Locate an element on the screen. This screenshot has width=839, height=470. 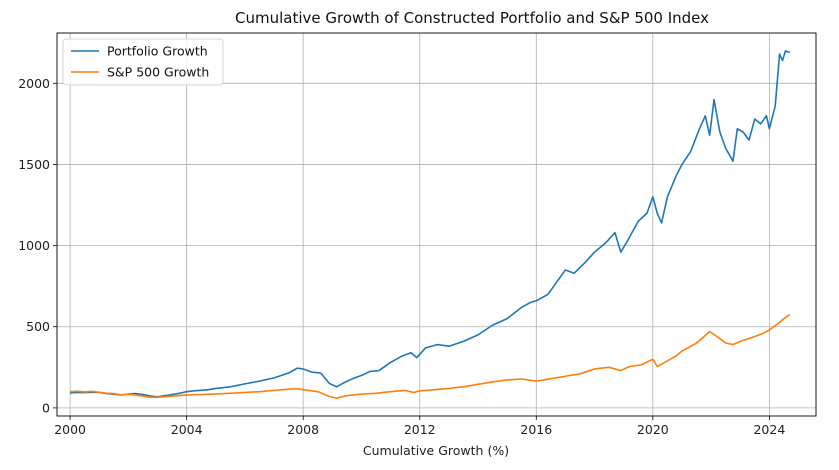
x-tick-label: 2024 is located at coordinates (769, 429).